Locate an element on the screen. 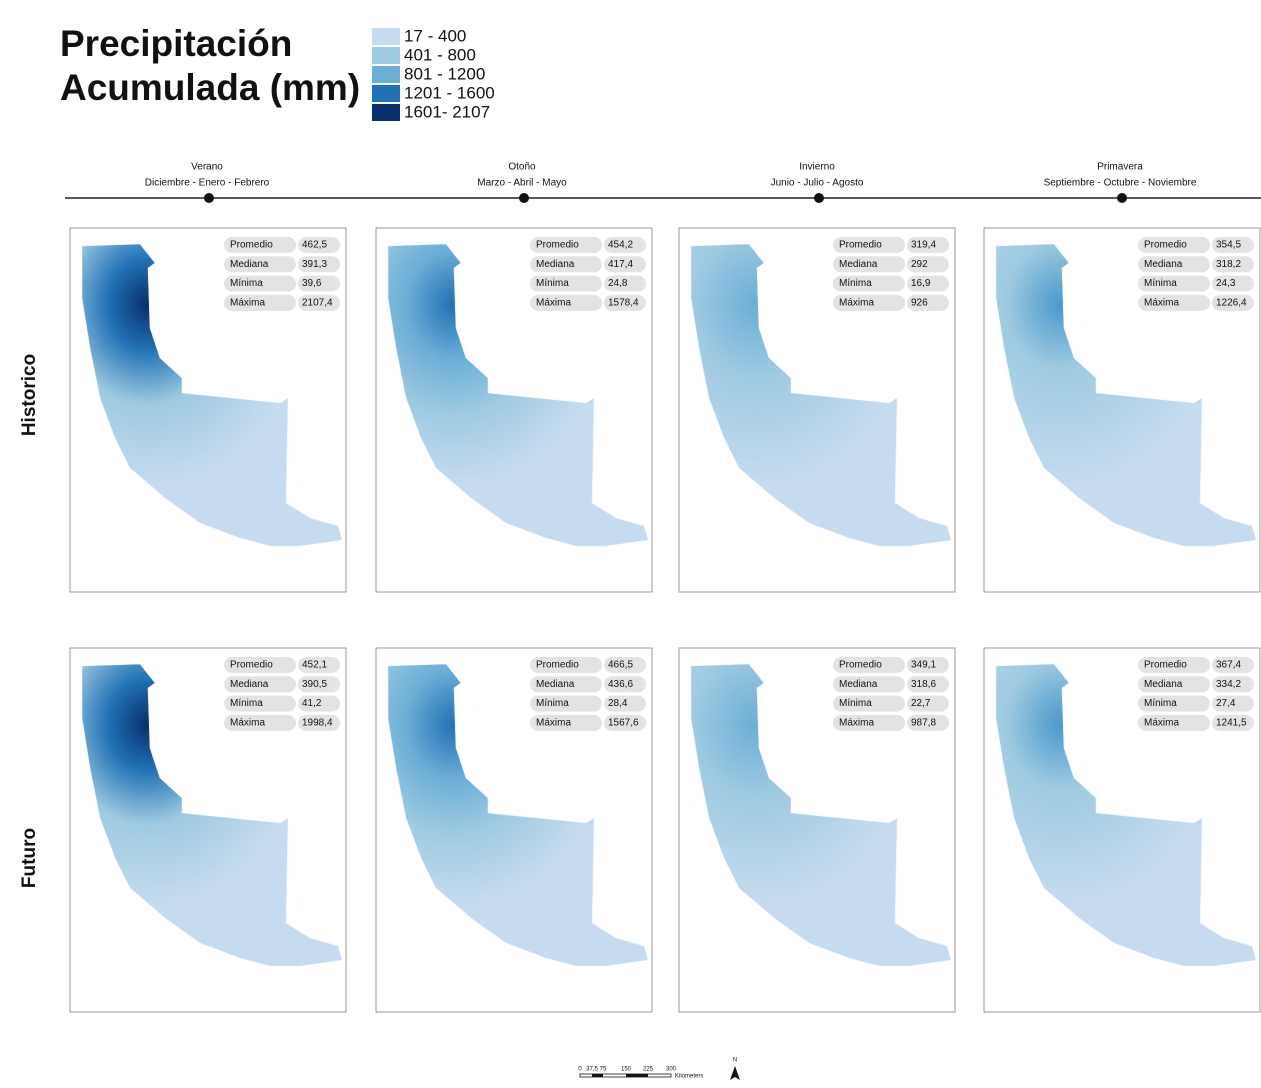 The width and height of the screenshot is (1261, 1088). season-months: Septiembre - Octubre - Noviembre is located at coordinates (1120, 183).